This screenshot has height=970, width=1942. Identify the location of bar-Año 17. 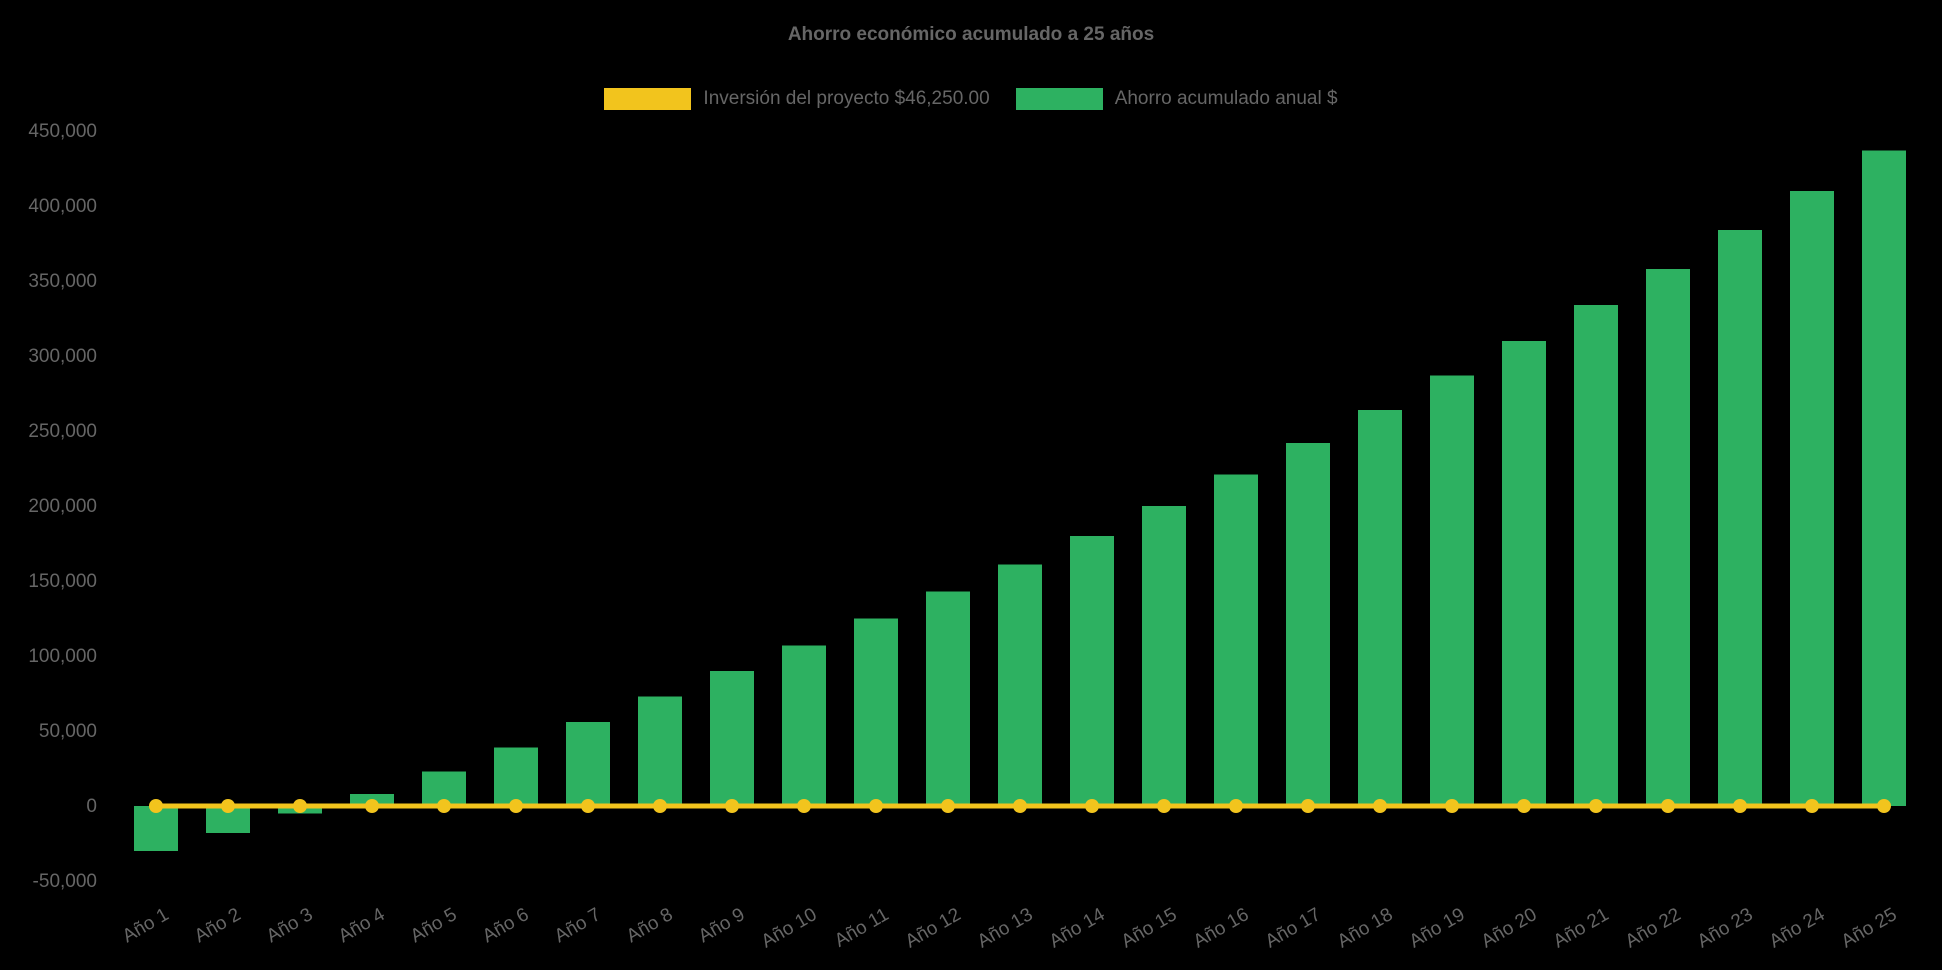
(1308, 624).